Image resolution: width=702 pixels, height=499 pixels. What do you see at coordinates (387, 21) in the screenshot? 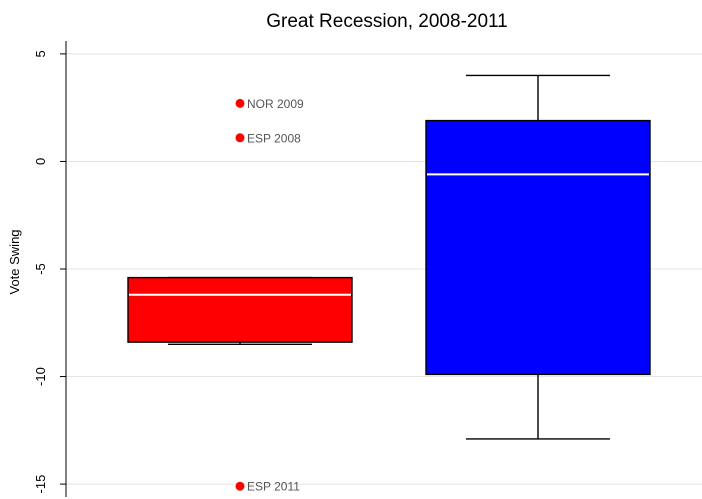
I see `chart-title: Great Recession, 2008-2011` at bounding box center [387, 21].